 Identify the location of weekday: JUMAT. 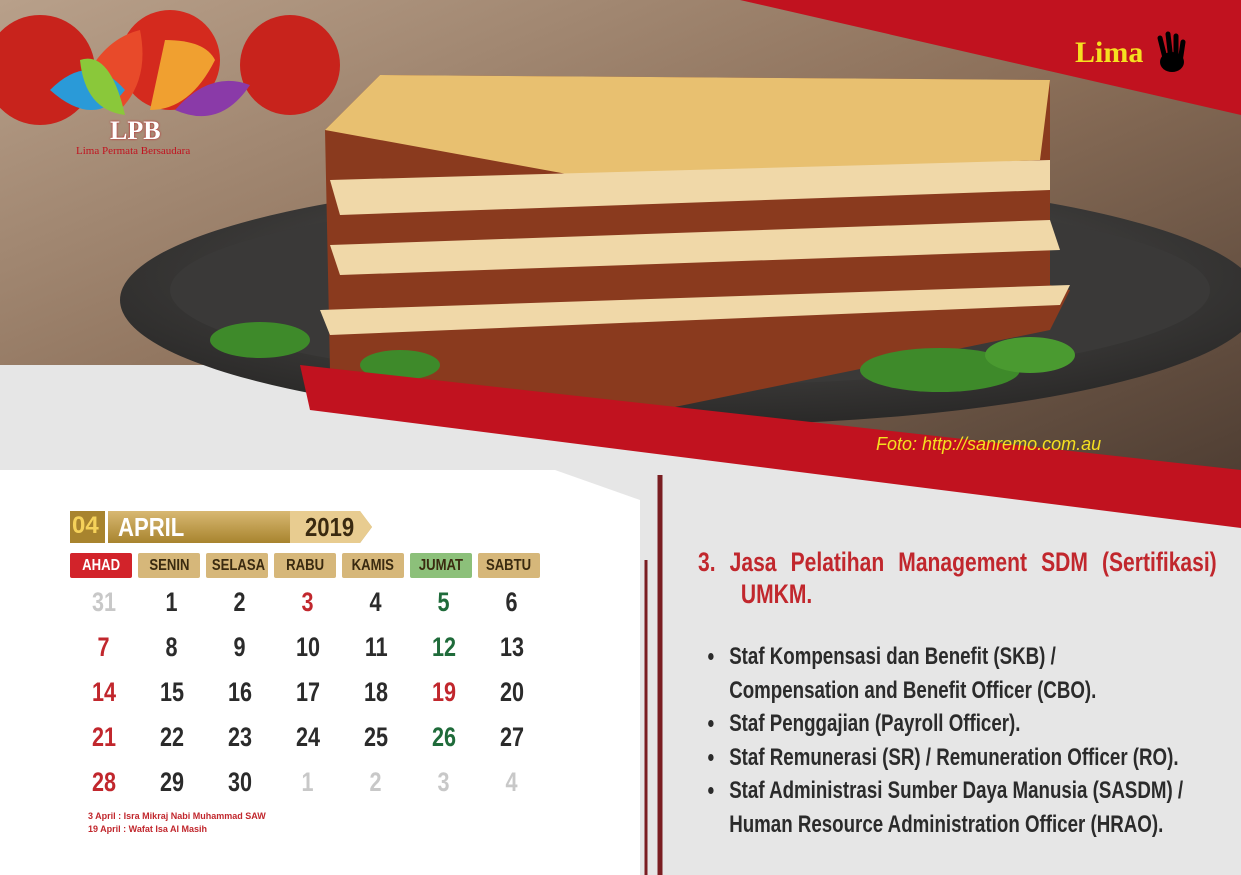
(441, 565).